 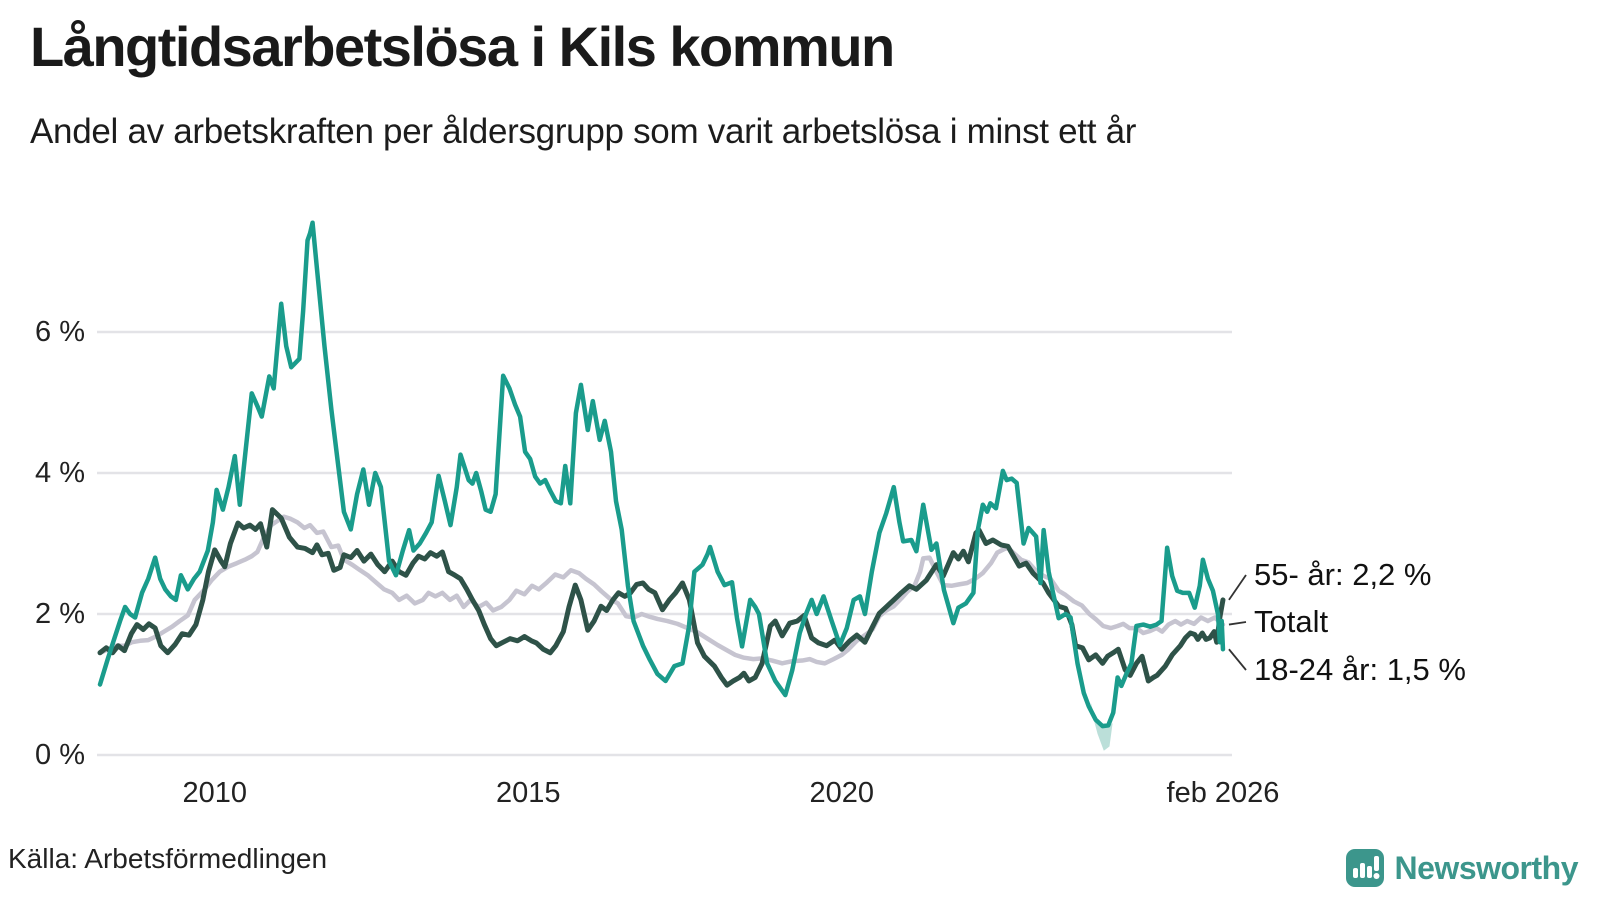 I want to click on leader-line-s1824, so click(x=1237, y=659).